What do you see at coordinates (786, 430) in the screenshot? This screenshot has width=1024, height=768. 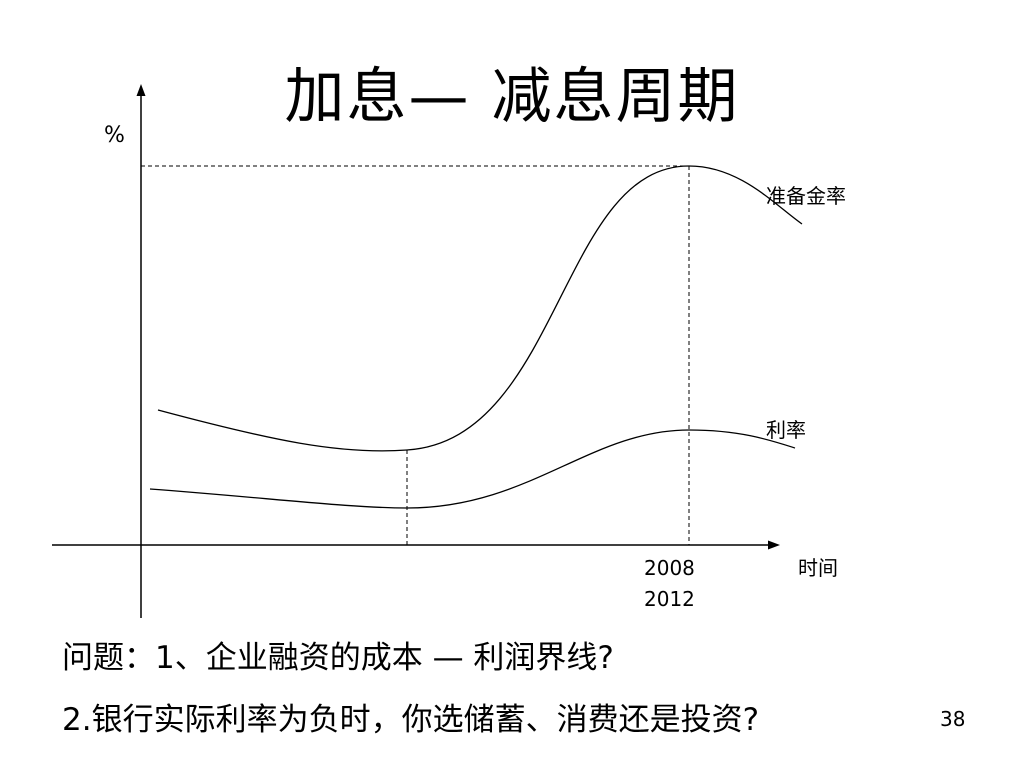 I see `interest-rate-label: 利率` at bounding box center [786, 430].